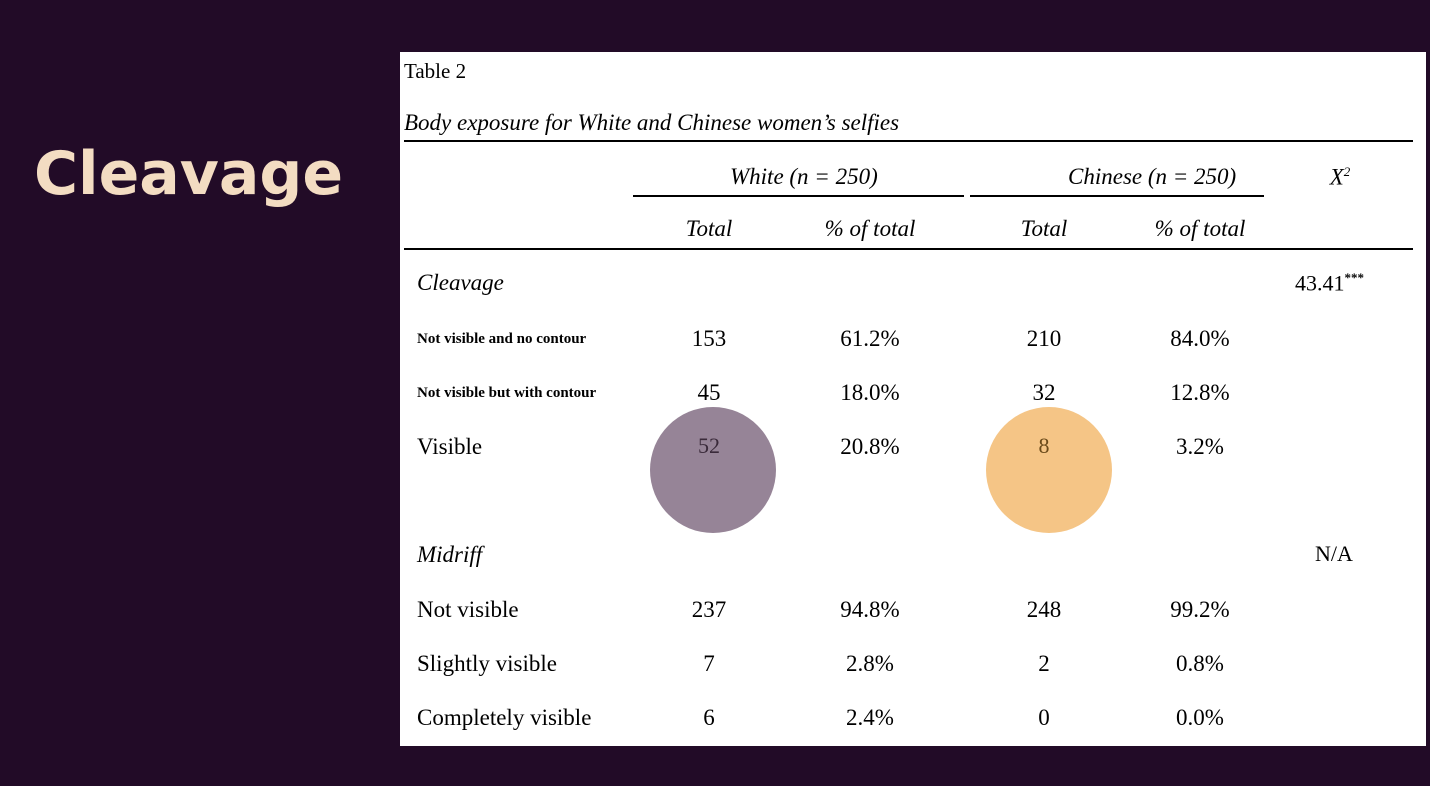 This screenshot has height=786, width=1430. Describe the element at coordinates (908, 141) in the screenshot. I see `top-rule` at that location.